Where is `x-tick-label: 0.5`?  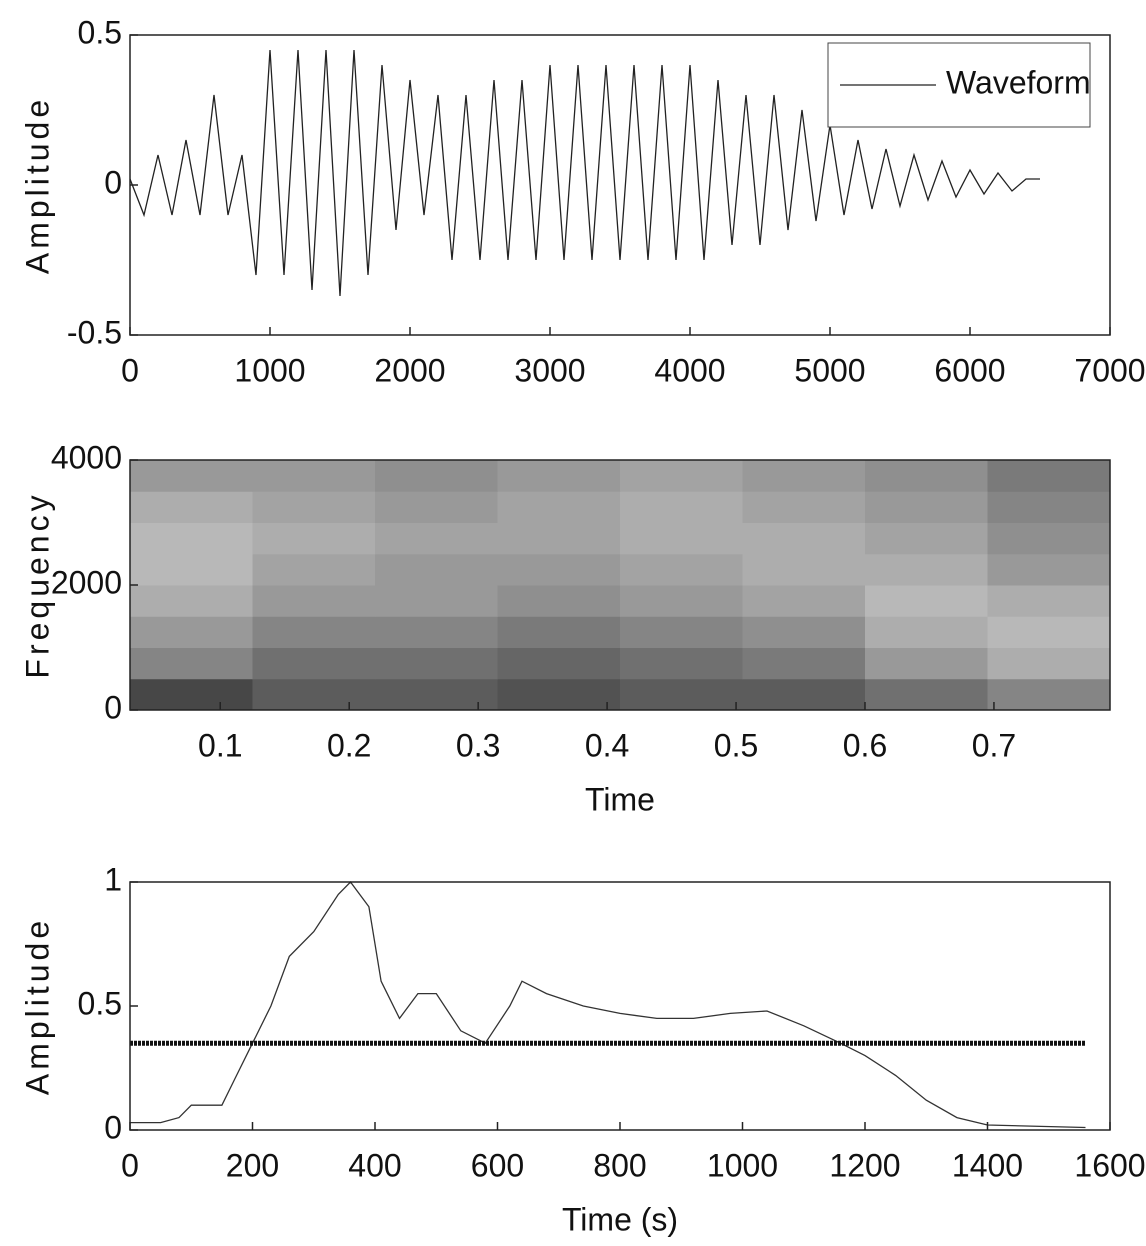
x-tick-label: 0.5 is located at coordinates (736, 745).